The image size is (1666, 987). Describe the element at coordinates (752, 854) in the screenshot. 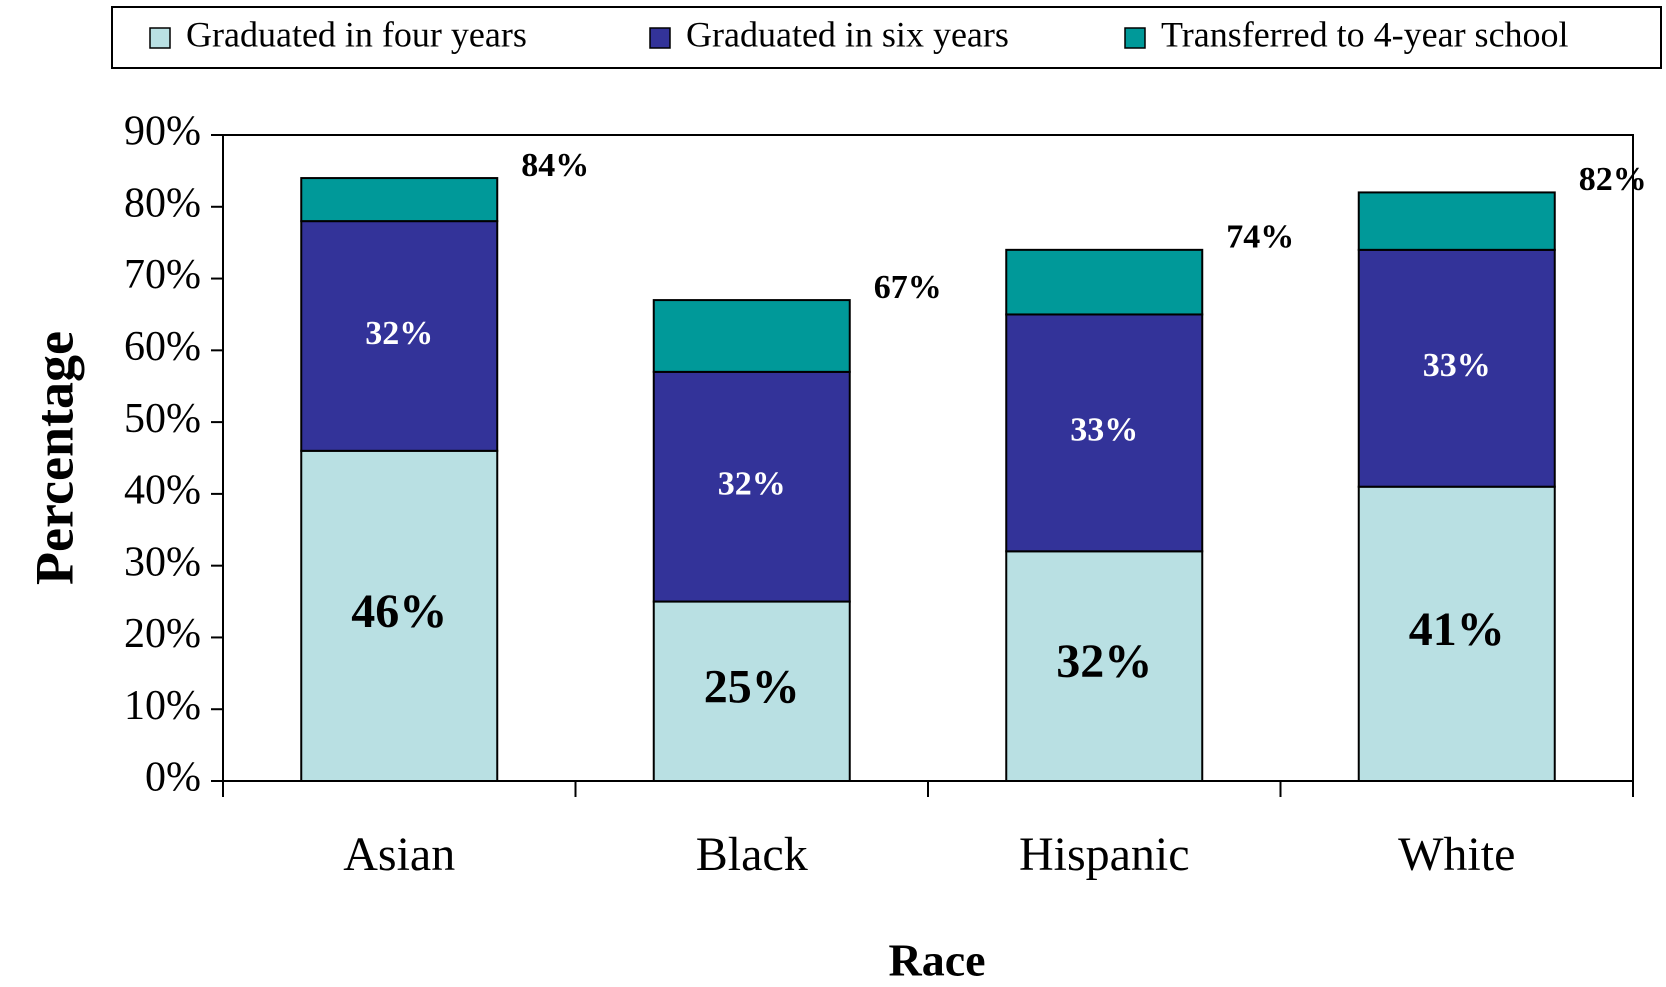

I see `x-tick-label: Black` at that location.